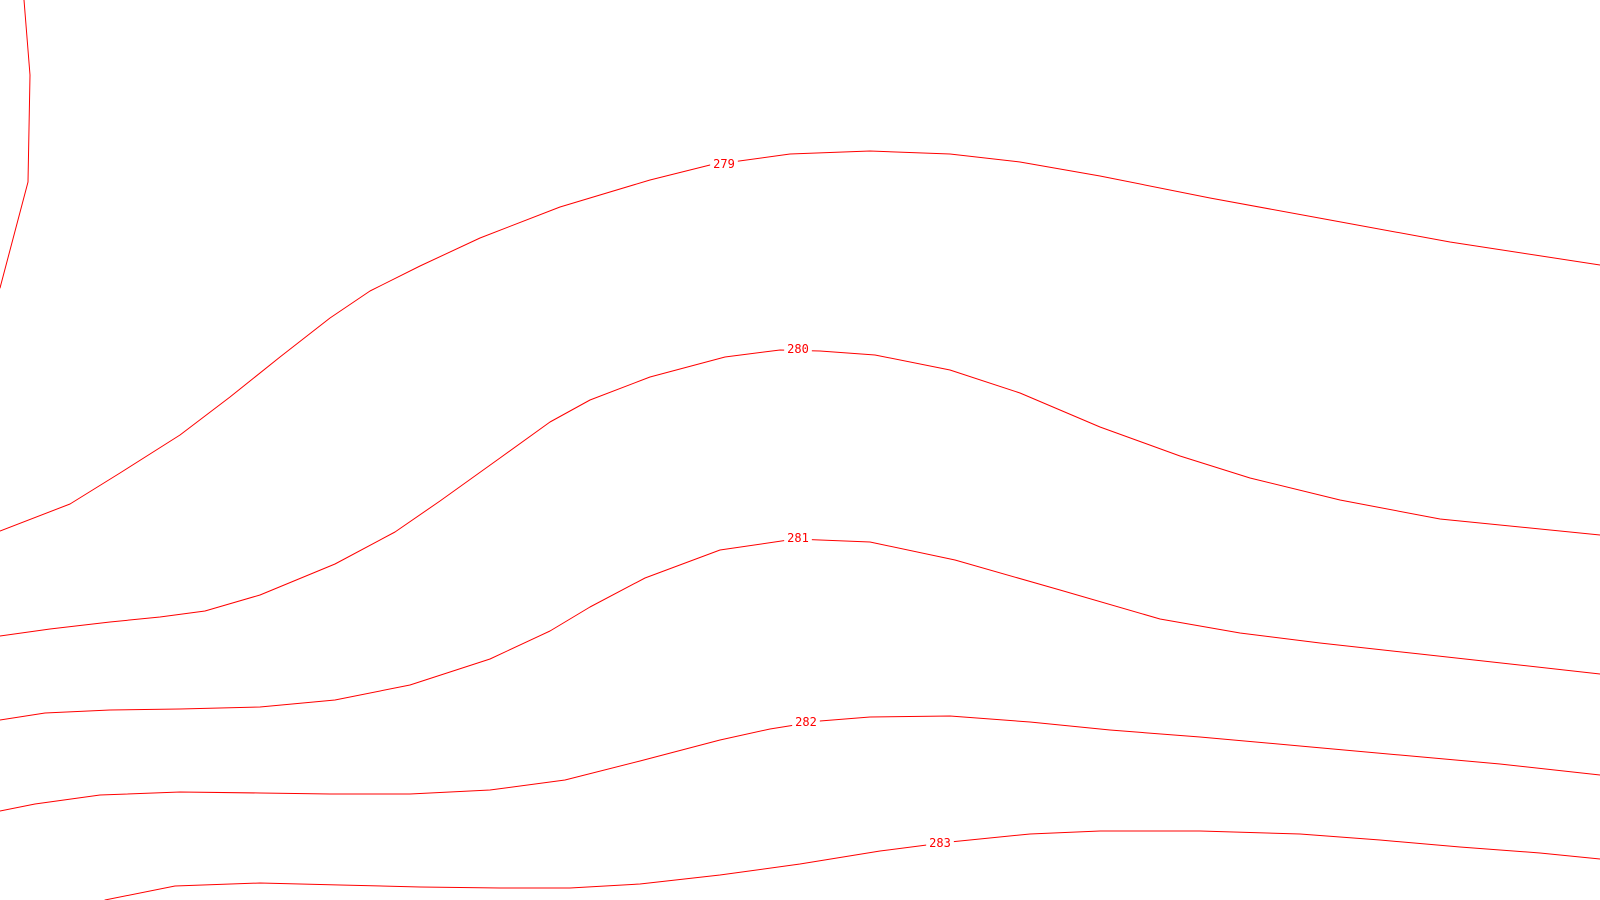 Image resolution: width=1600 pixels, height=900 pixels. I want to click on contour-label-280: 280, so click(798, 349).